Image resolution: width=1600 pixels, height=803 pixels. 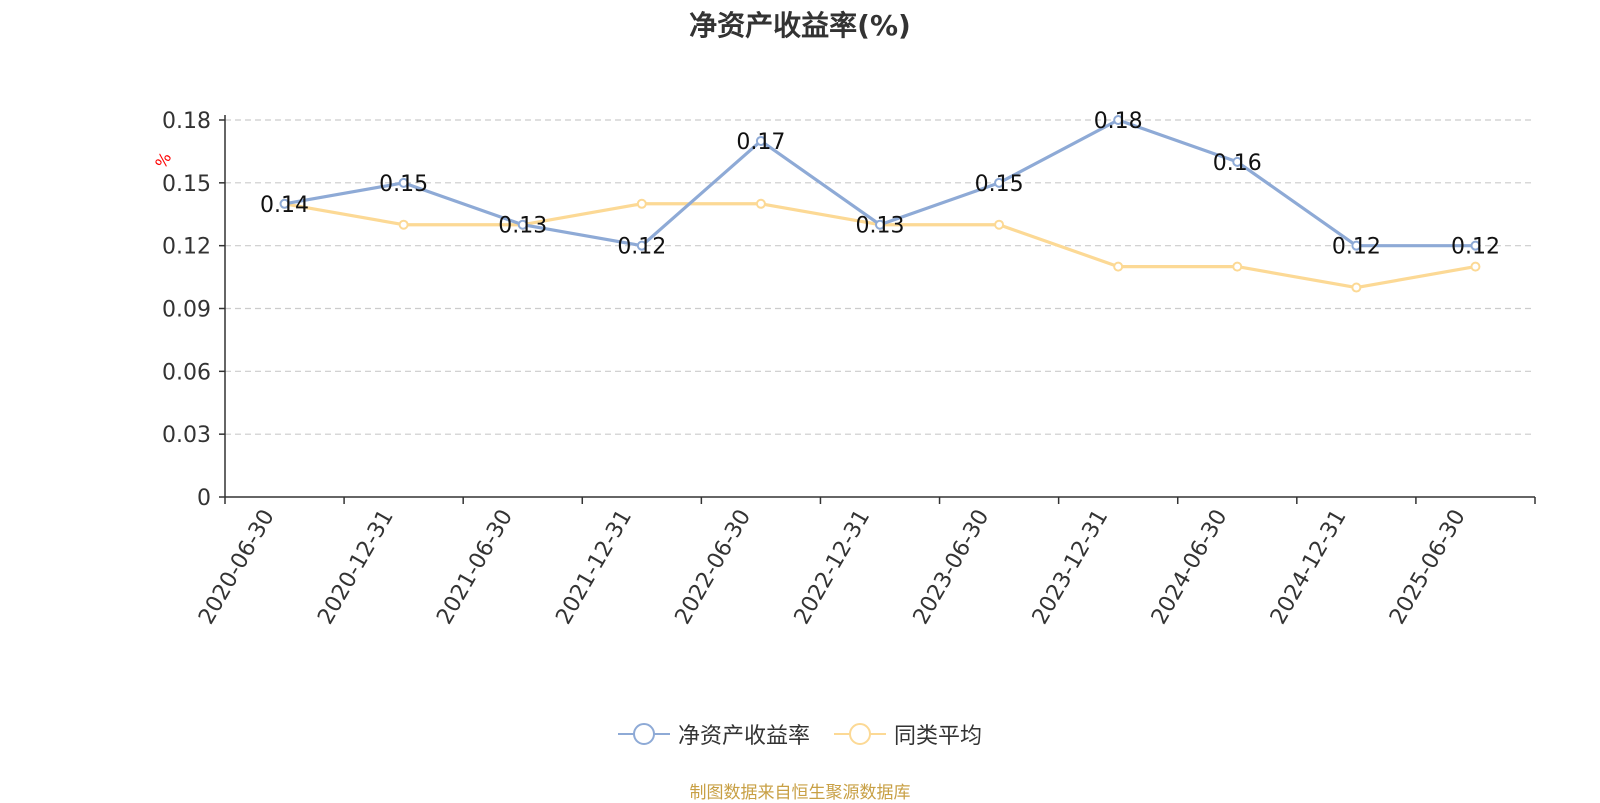 I want to click on y-tick-label: 0.15, so click(x=186, y=184).